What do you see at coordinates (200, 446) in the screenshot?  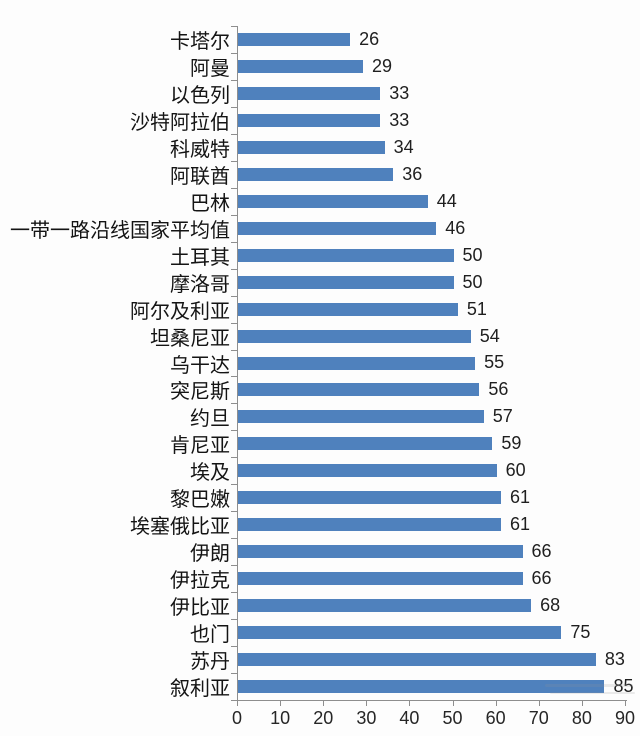 I see `category-label: 肯尼亚` at bounding box center [200, 446].